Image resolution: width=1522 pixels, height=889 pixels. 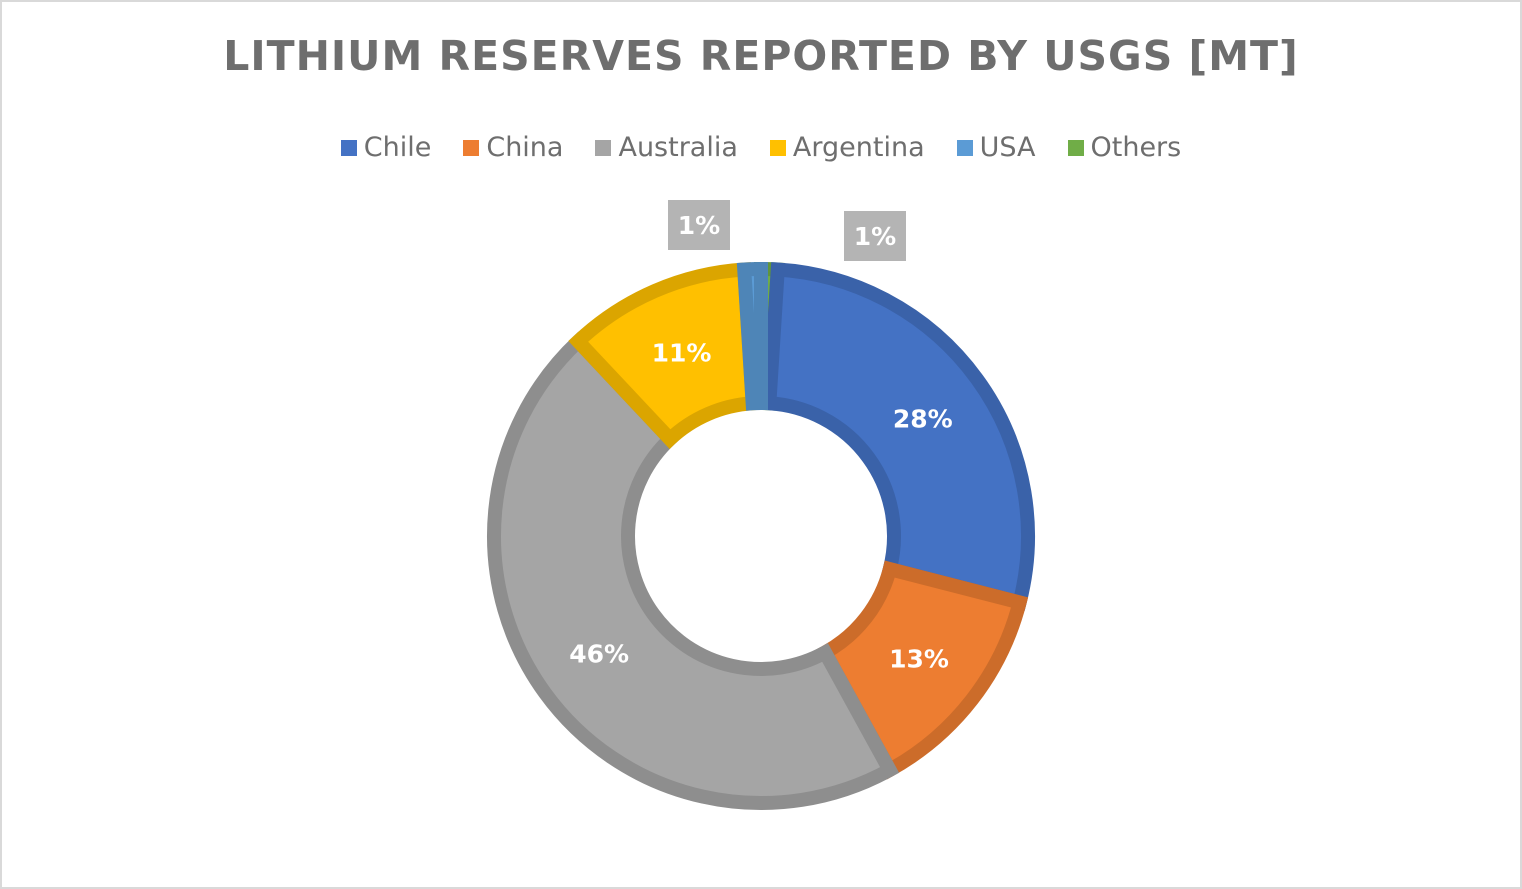 What do you see at coordinates (858, 147) in the screenshot?
I see `legend-label: Argentina` at bounding box center [858, 147].